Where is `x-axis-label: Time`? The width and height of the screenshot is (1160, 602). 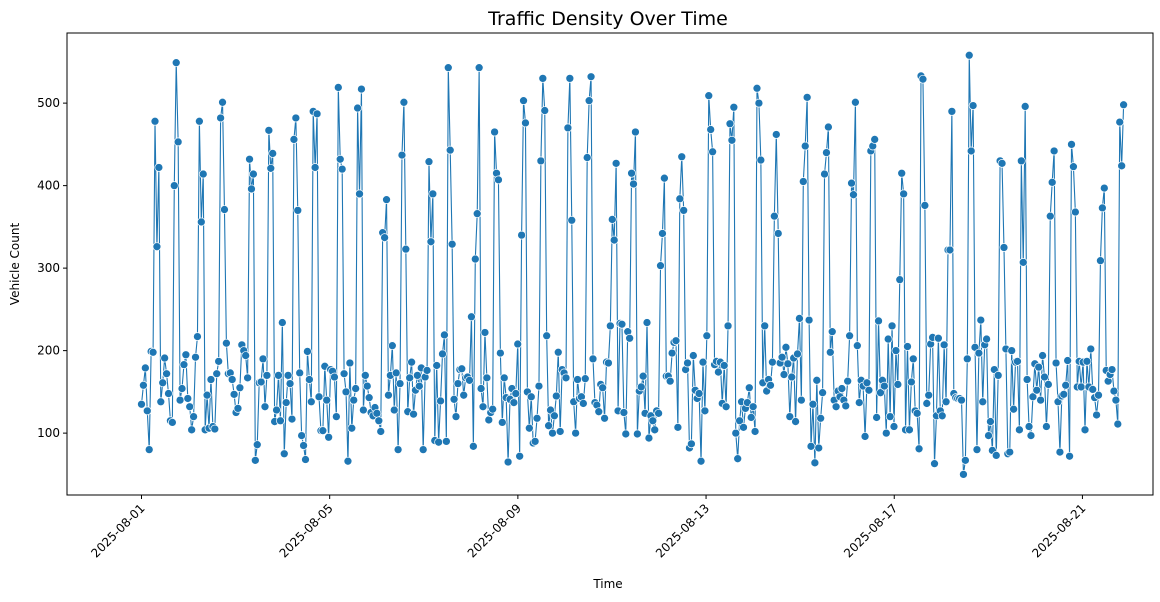 x-axis-label: Time is located at coordinates (607, 584).